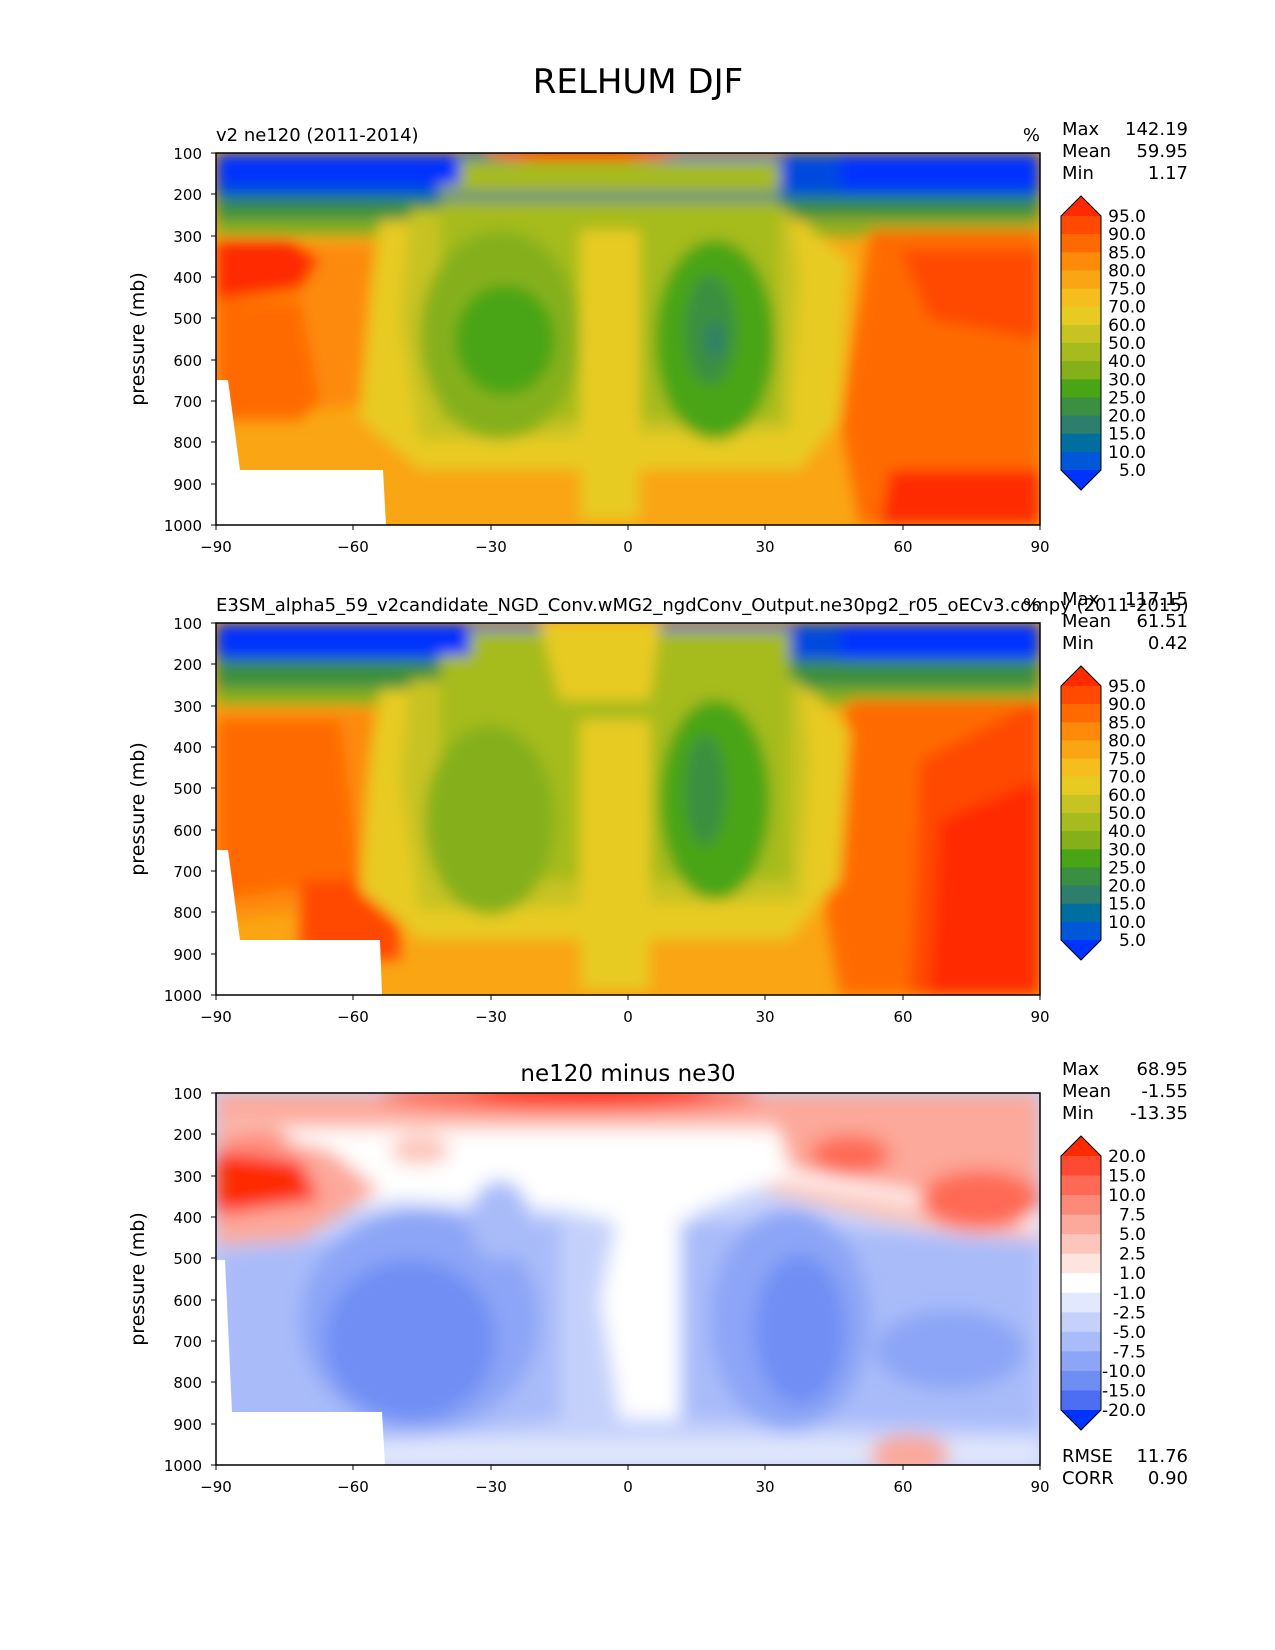 This screenshot has height=1650, width=1275. I want to click on panel-3-field, so click(628, 1279).